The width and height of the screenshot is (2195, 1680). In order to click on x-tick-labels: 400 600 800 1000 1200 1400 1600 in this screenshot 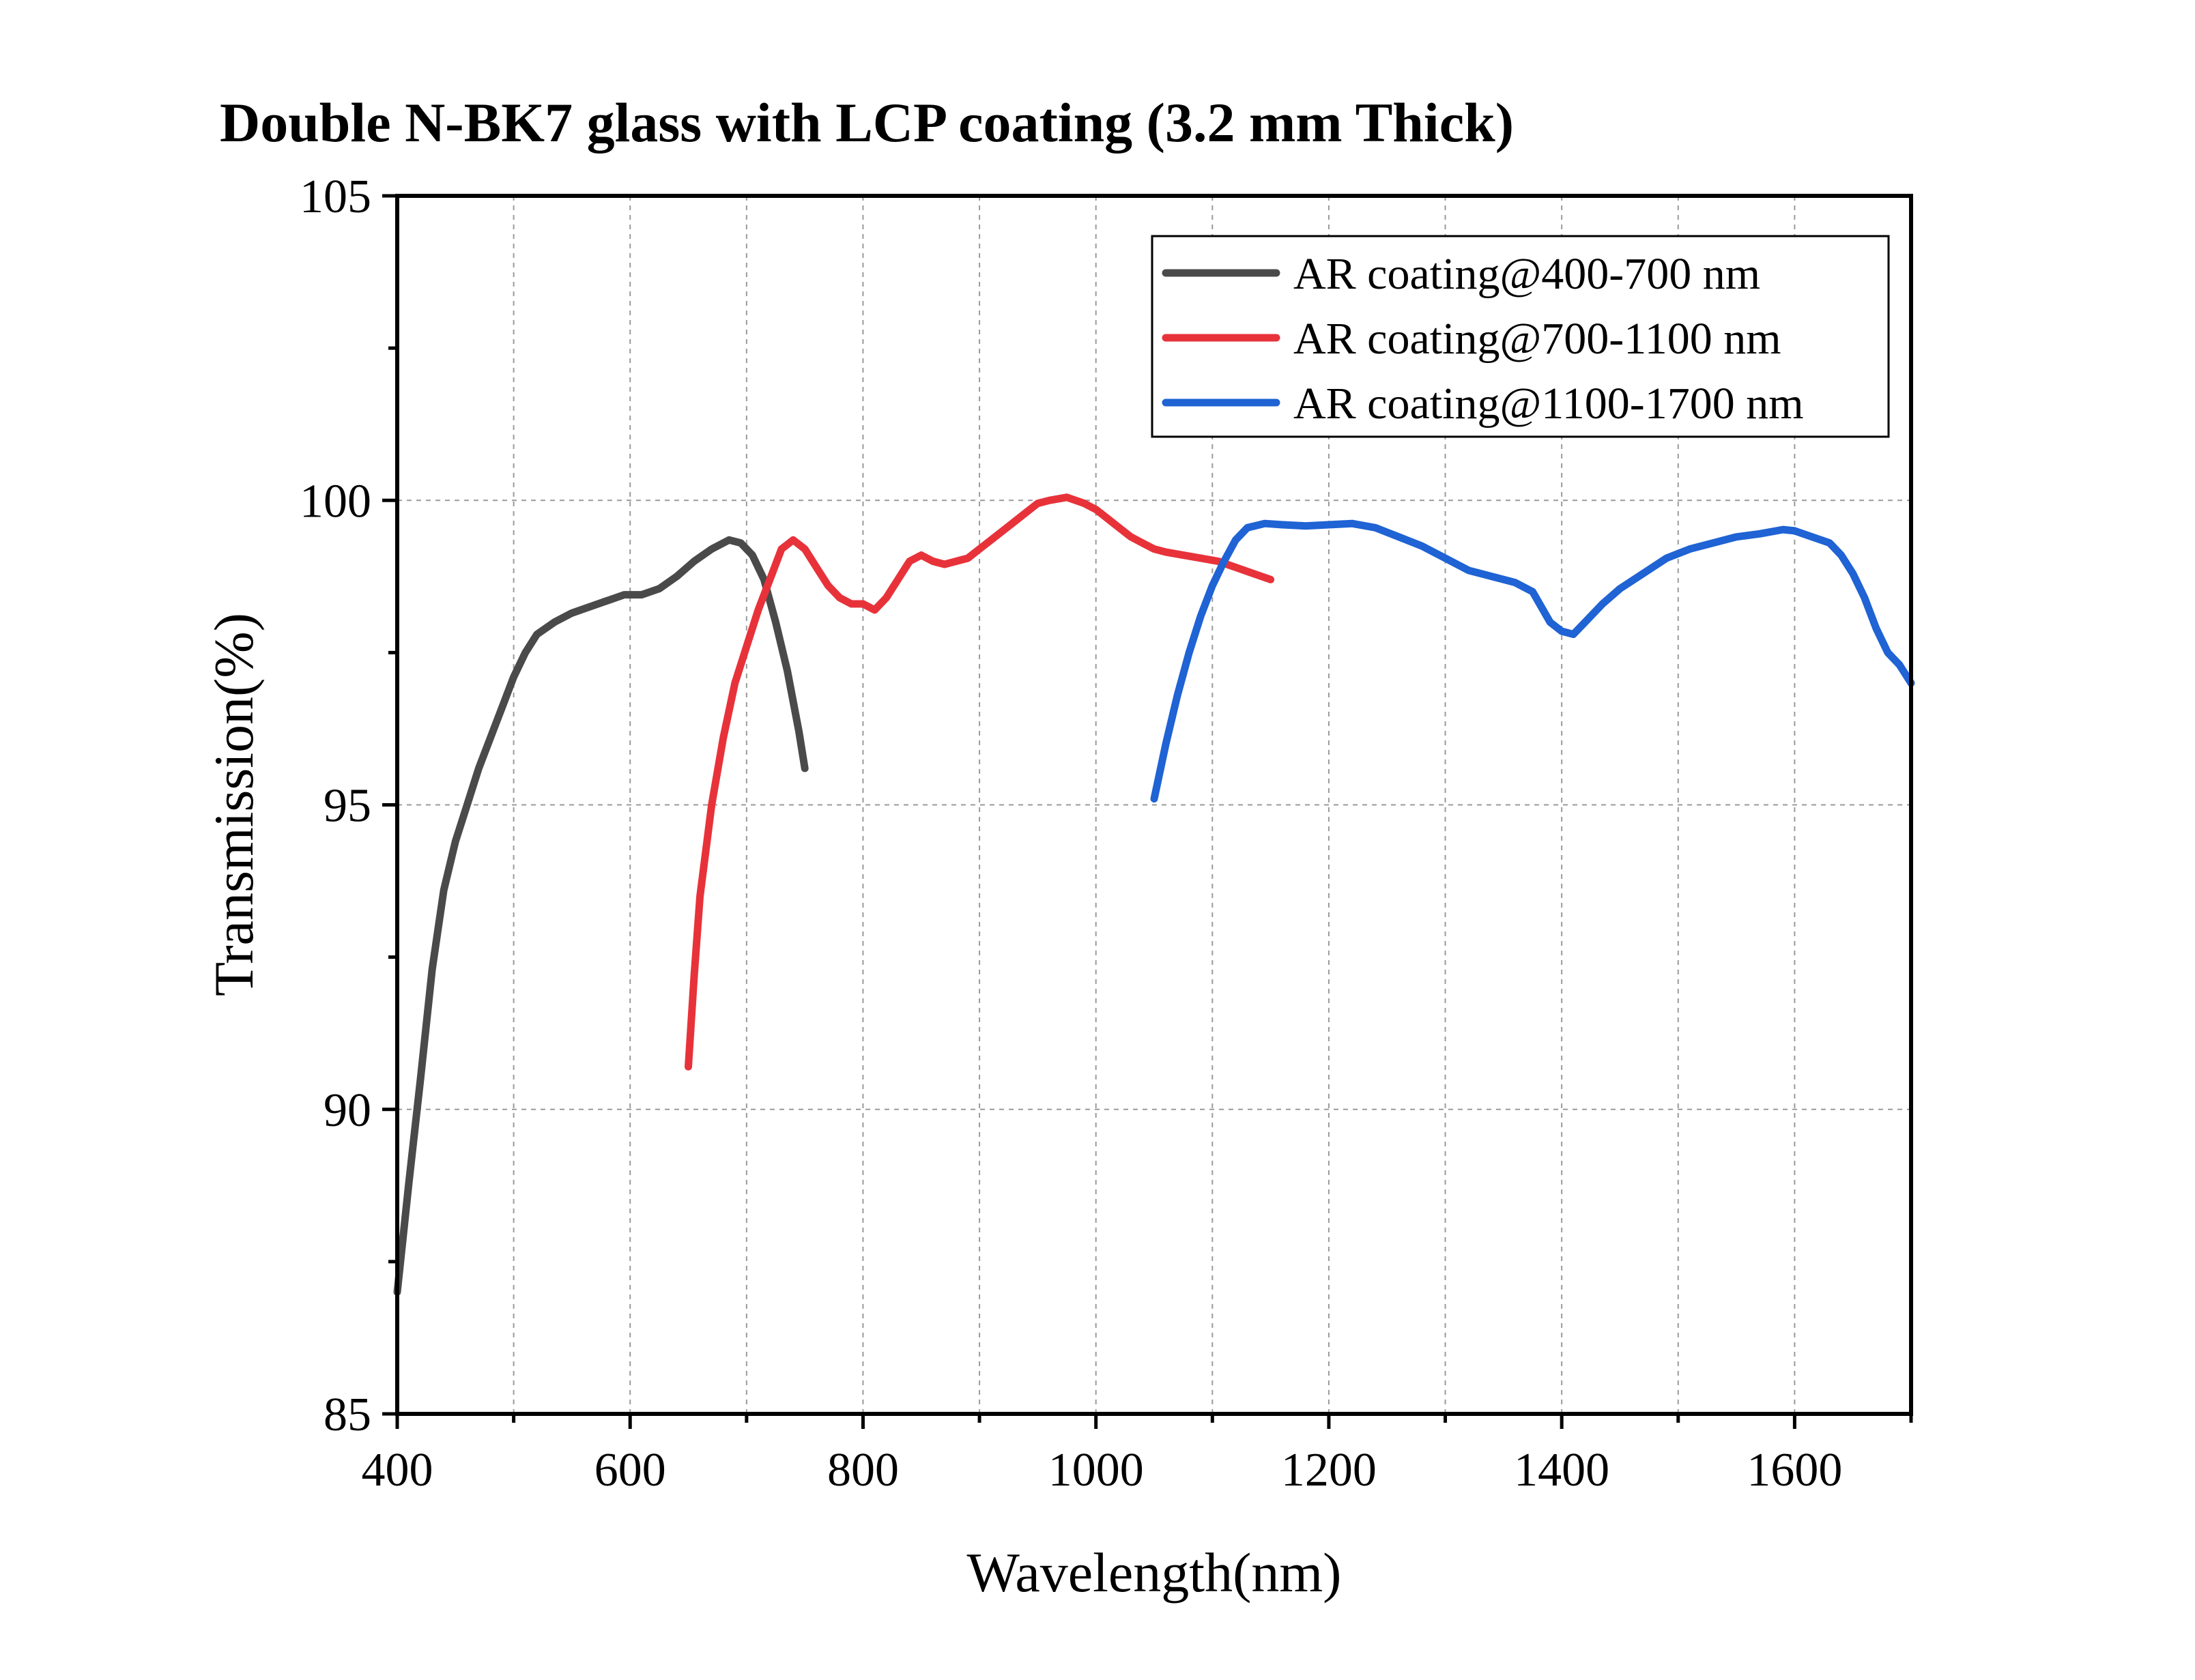, I will do `click(1102, 1470)`.